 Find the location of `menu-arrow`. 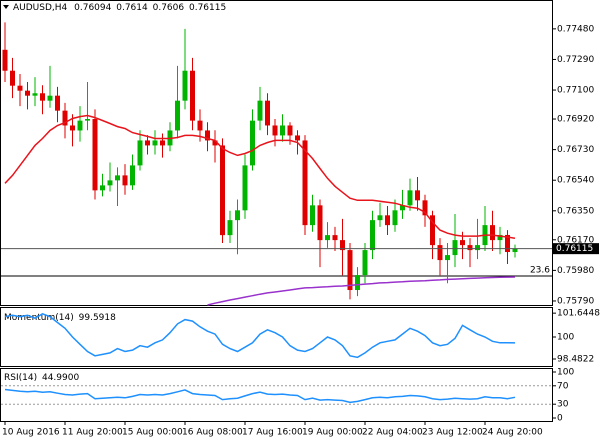

menu-arrow is located at coordinates (6, 7).